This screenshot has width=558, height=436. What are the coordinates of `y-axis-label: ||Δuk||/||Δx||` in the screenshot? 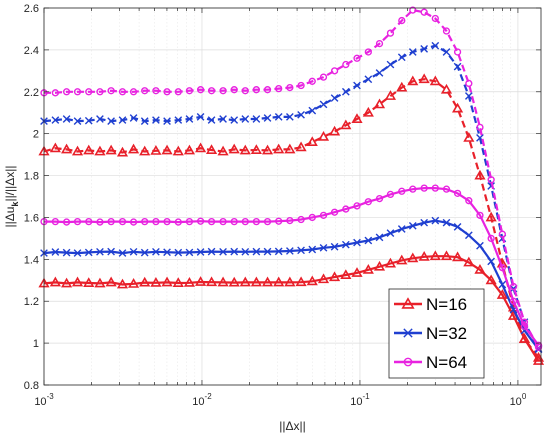 It's located at (11, 196).